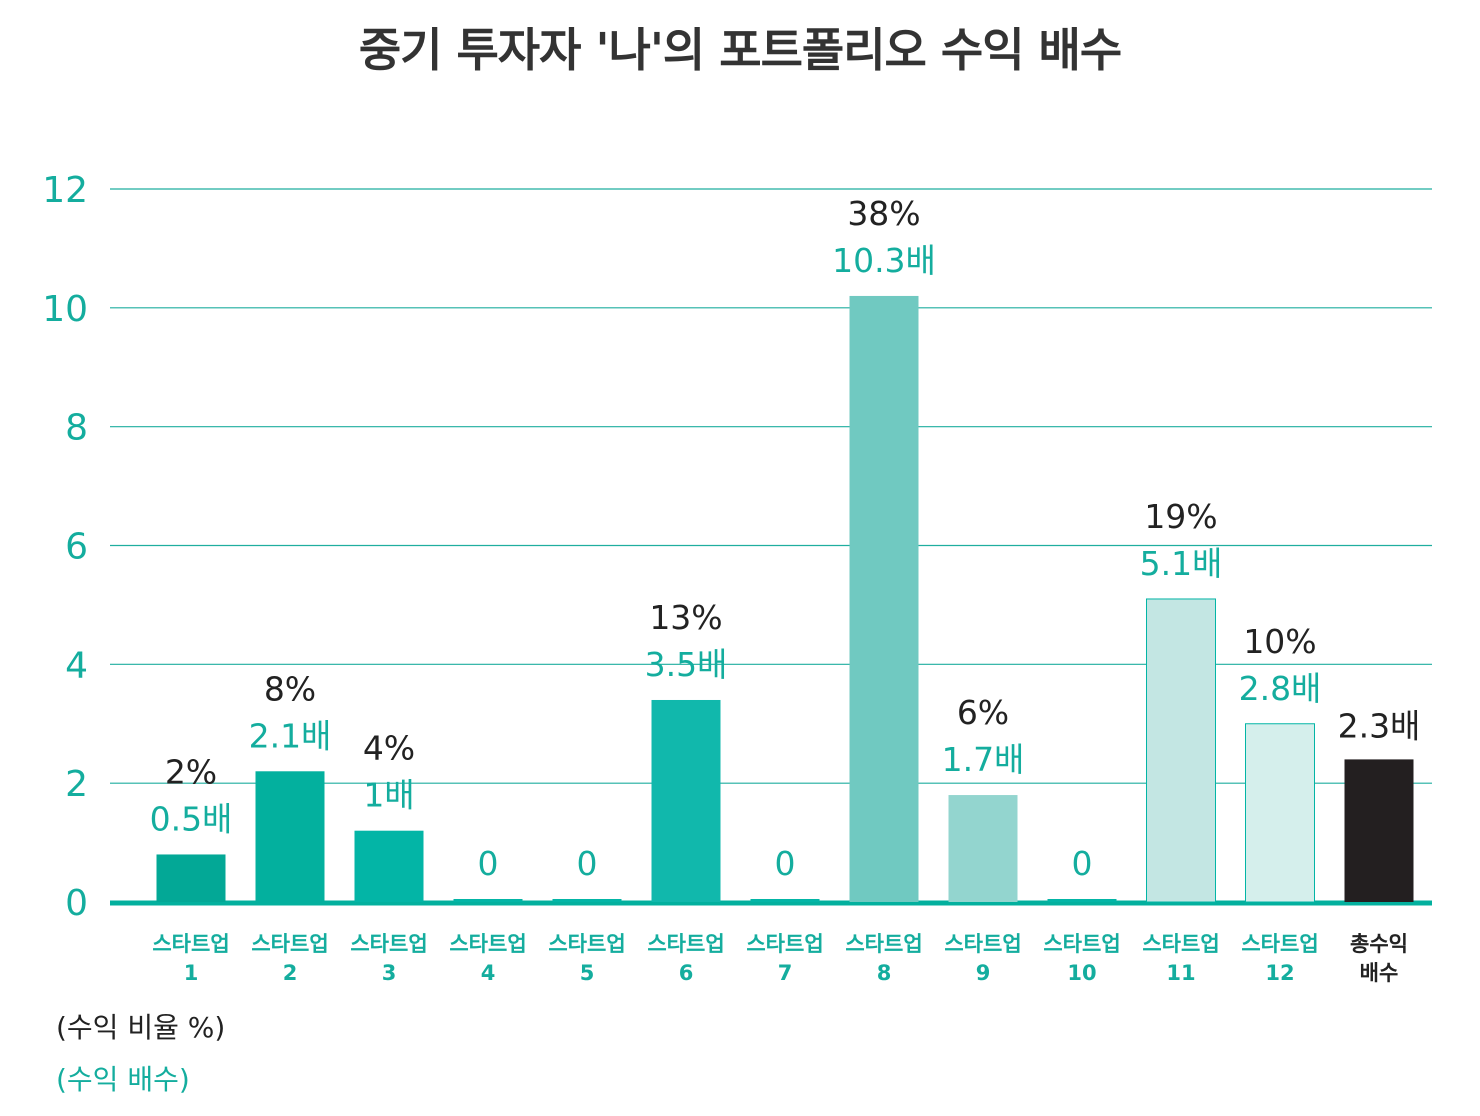 Image resolution: width=1480 pixels, height=1116 pixels. Describe the element at coordinates (76, 428) in the screenshot. I see `y-tick-label: 8` at that location.